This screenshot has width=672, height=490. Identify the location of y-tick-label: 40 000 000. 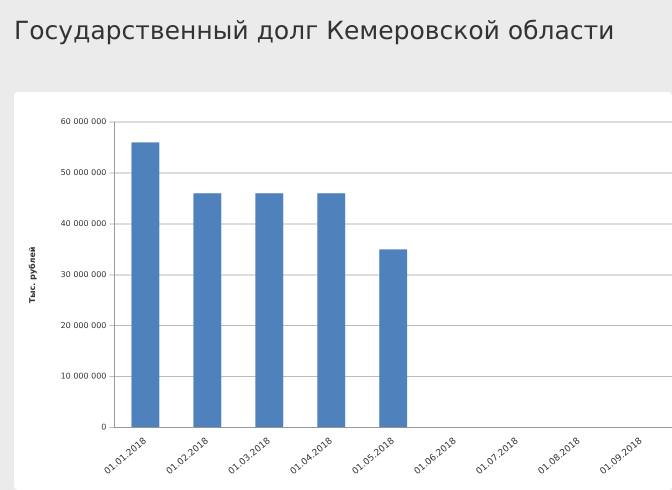
(83, 223).